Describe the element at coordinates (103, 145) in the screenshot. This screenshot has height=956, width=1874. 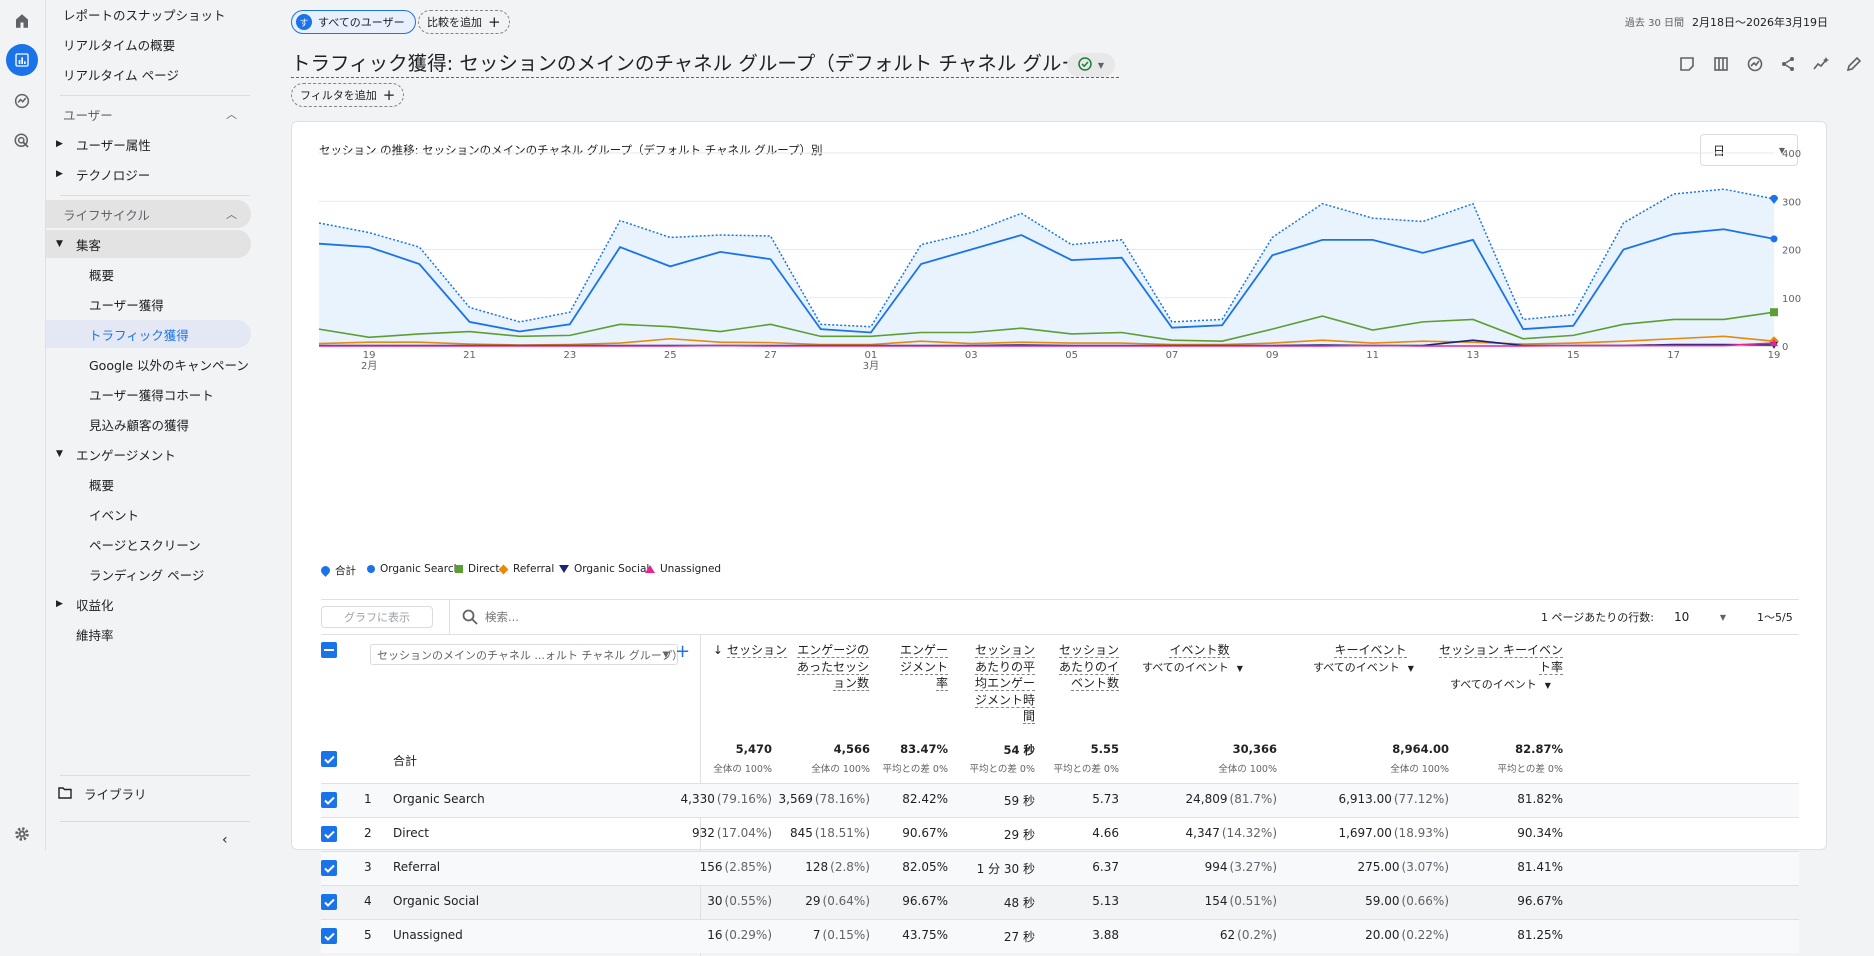
I see `sidebar-item-demographics: ▶ ユーザー属性` at that location.